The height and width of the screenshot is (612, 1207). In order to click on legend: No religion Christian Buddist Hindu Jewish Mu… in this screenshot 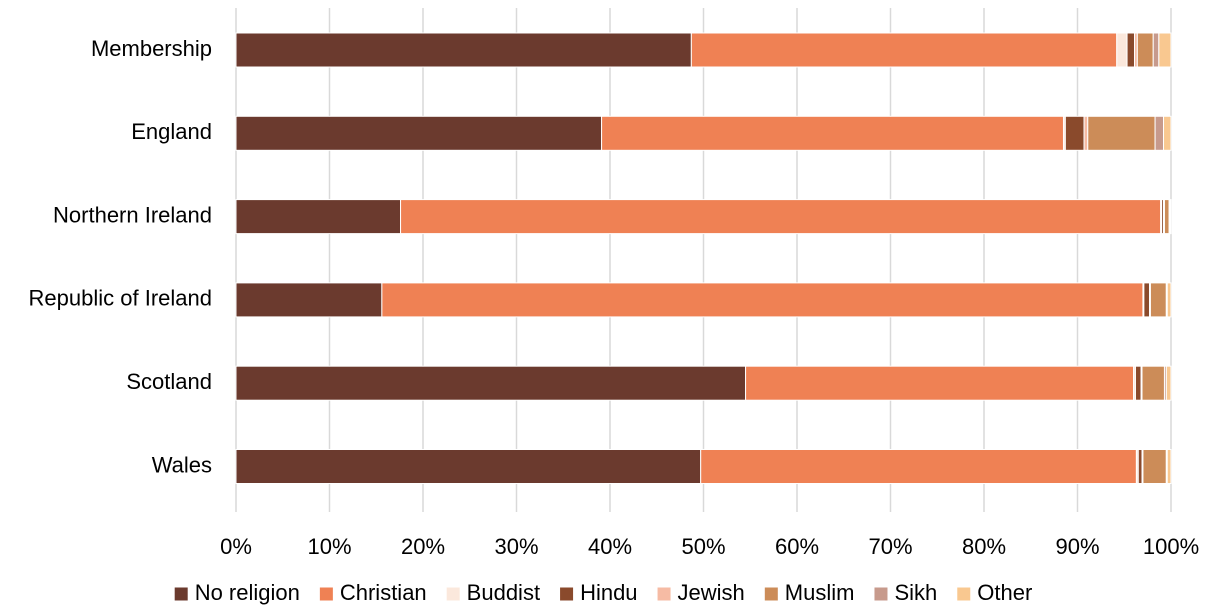, I will do `click(603, 592)`.